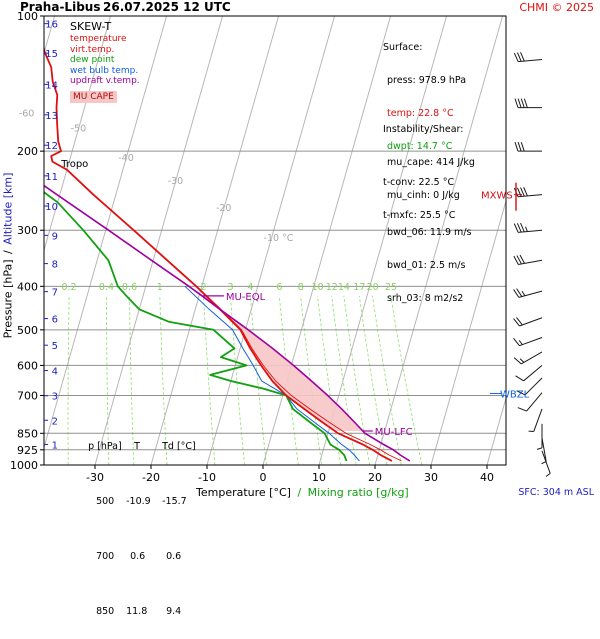 The image size is (600, 639). I want to click on isotherm-label: -50, so click(79, 128).